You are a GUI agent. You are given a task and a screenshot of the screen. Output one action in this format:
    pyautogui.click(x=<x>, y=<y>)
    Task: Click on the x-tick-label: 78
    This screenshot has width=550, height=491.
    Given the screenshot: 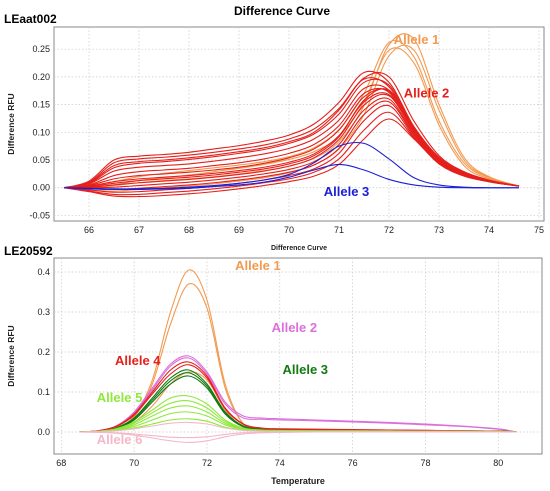 What is the action you would take?
    pyautogui.click(x=425, y=463)
    